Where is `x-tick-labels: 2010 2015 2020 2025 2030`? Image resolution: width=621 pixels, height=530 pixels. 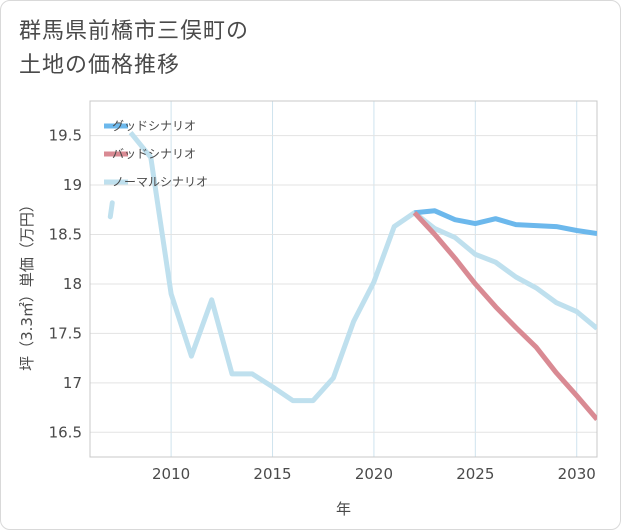
x-tick-labels: 2010 2015 2020 2025 2030 is located at coordinates (374, 474).